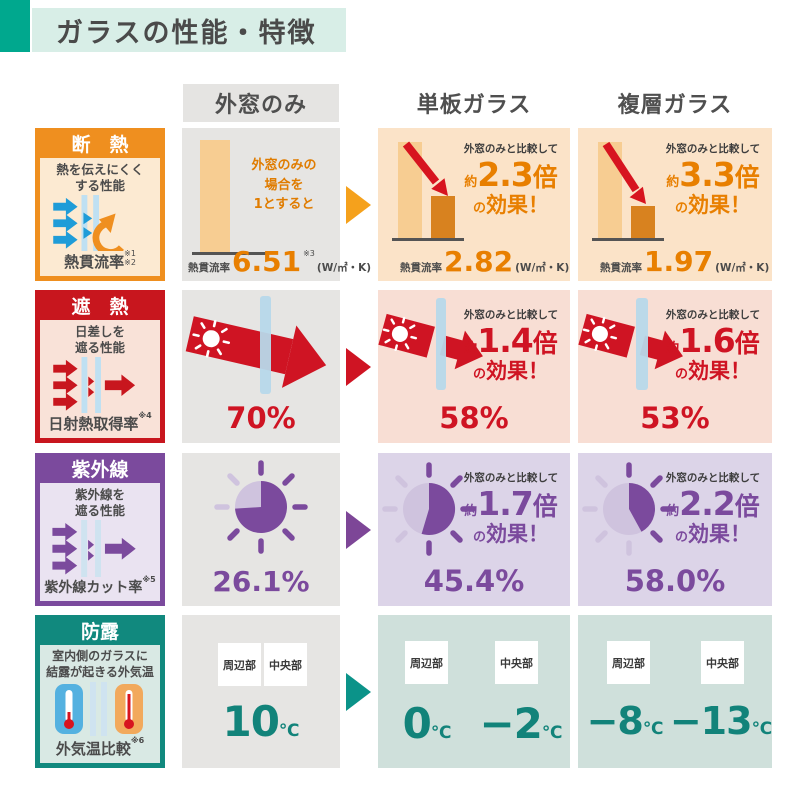 The image size is (800, 800). I want to click on note-line: 外窓のみの, so click(284, 165).